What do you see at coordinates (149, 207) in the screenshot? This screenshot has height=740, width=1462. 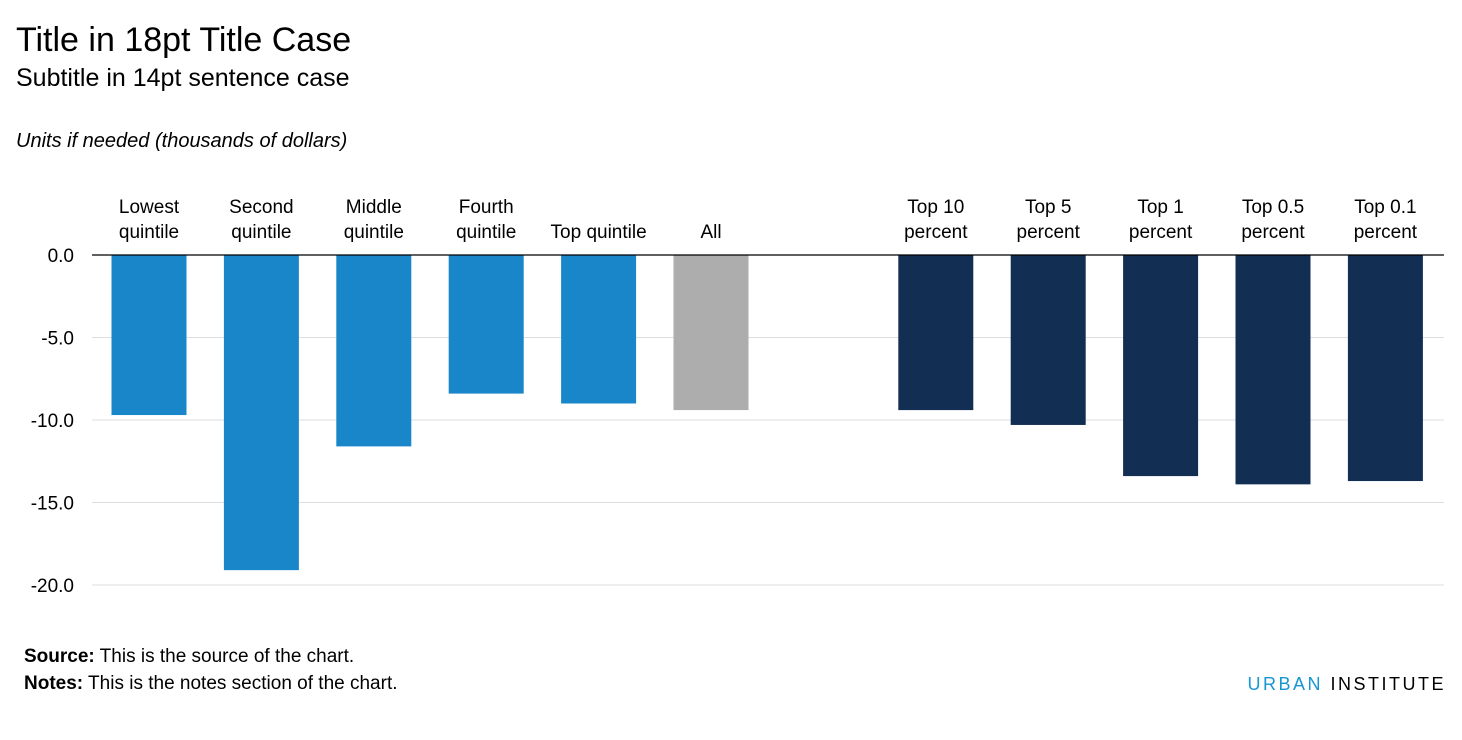 I see `category-label: Lowest` at bounding box center [149, 207].